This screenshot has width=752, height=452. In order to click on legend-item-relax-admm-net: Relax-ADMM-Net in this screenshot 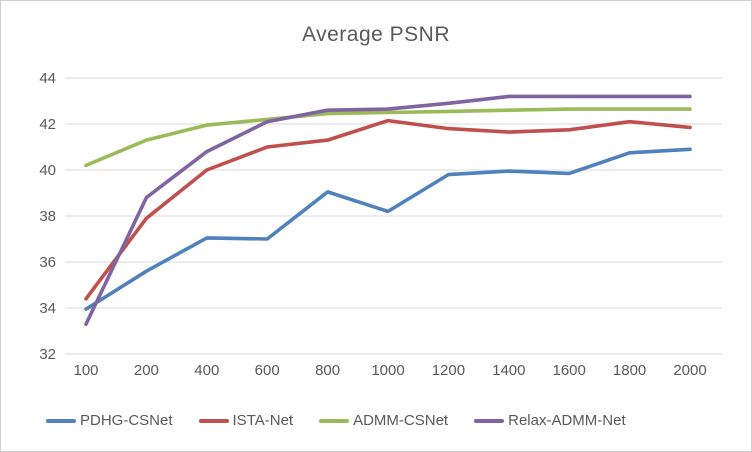, I will do `click(550, 420)`.